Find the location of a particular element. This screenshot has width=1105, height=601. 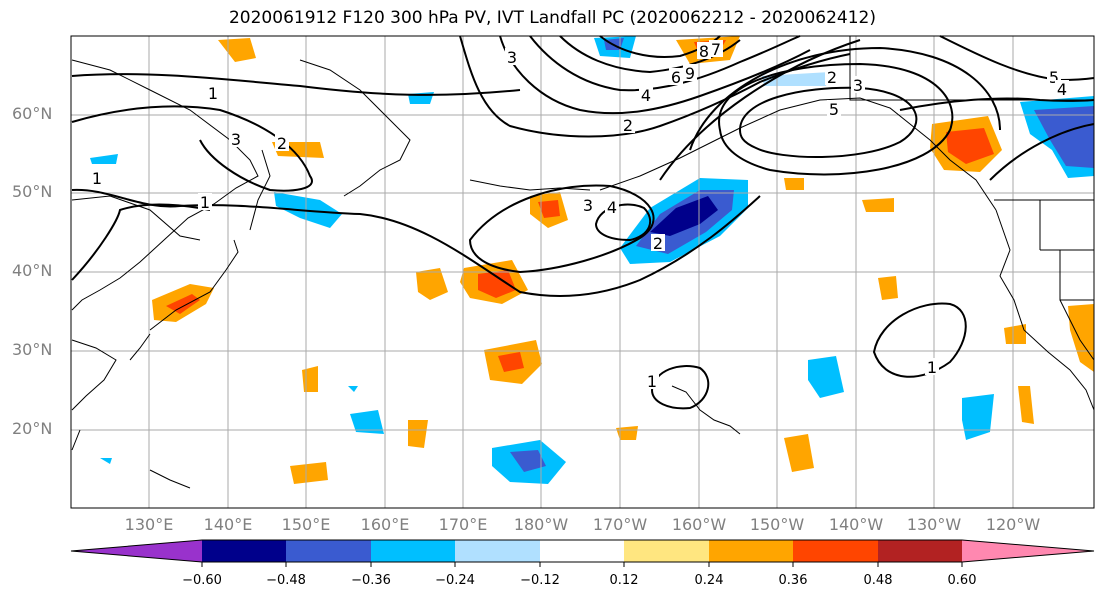

japan-coastline is located at coordinates (194, 285).